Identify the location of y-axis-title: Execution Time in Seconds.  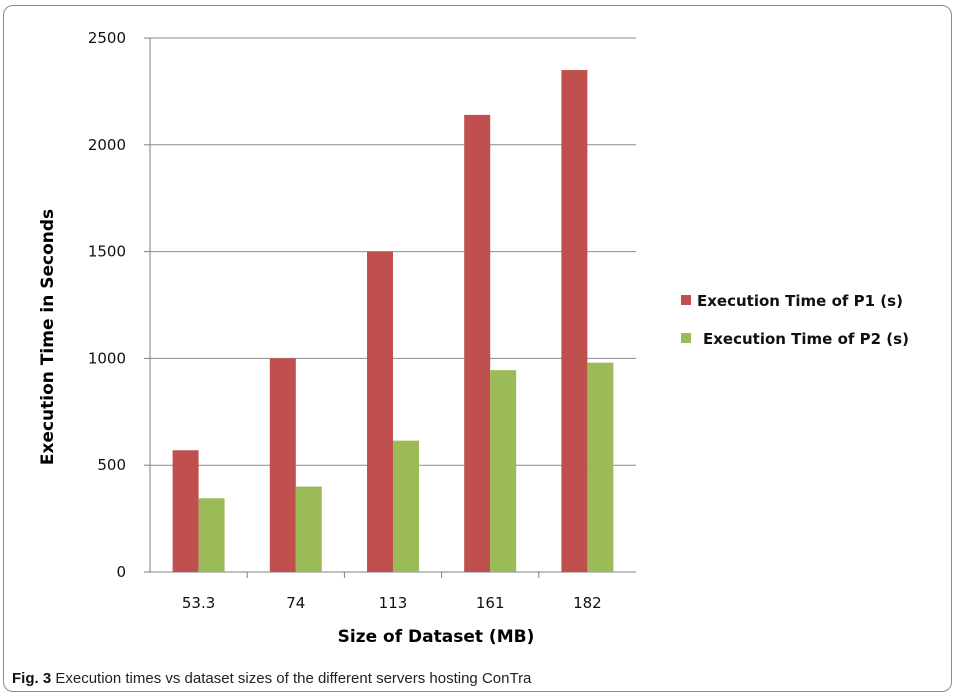
(48, 337).